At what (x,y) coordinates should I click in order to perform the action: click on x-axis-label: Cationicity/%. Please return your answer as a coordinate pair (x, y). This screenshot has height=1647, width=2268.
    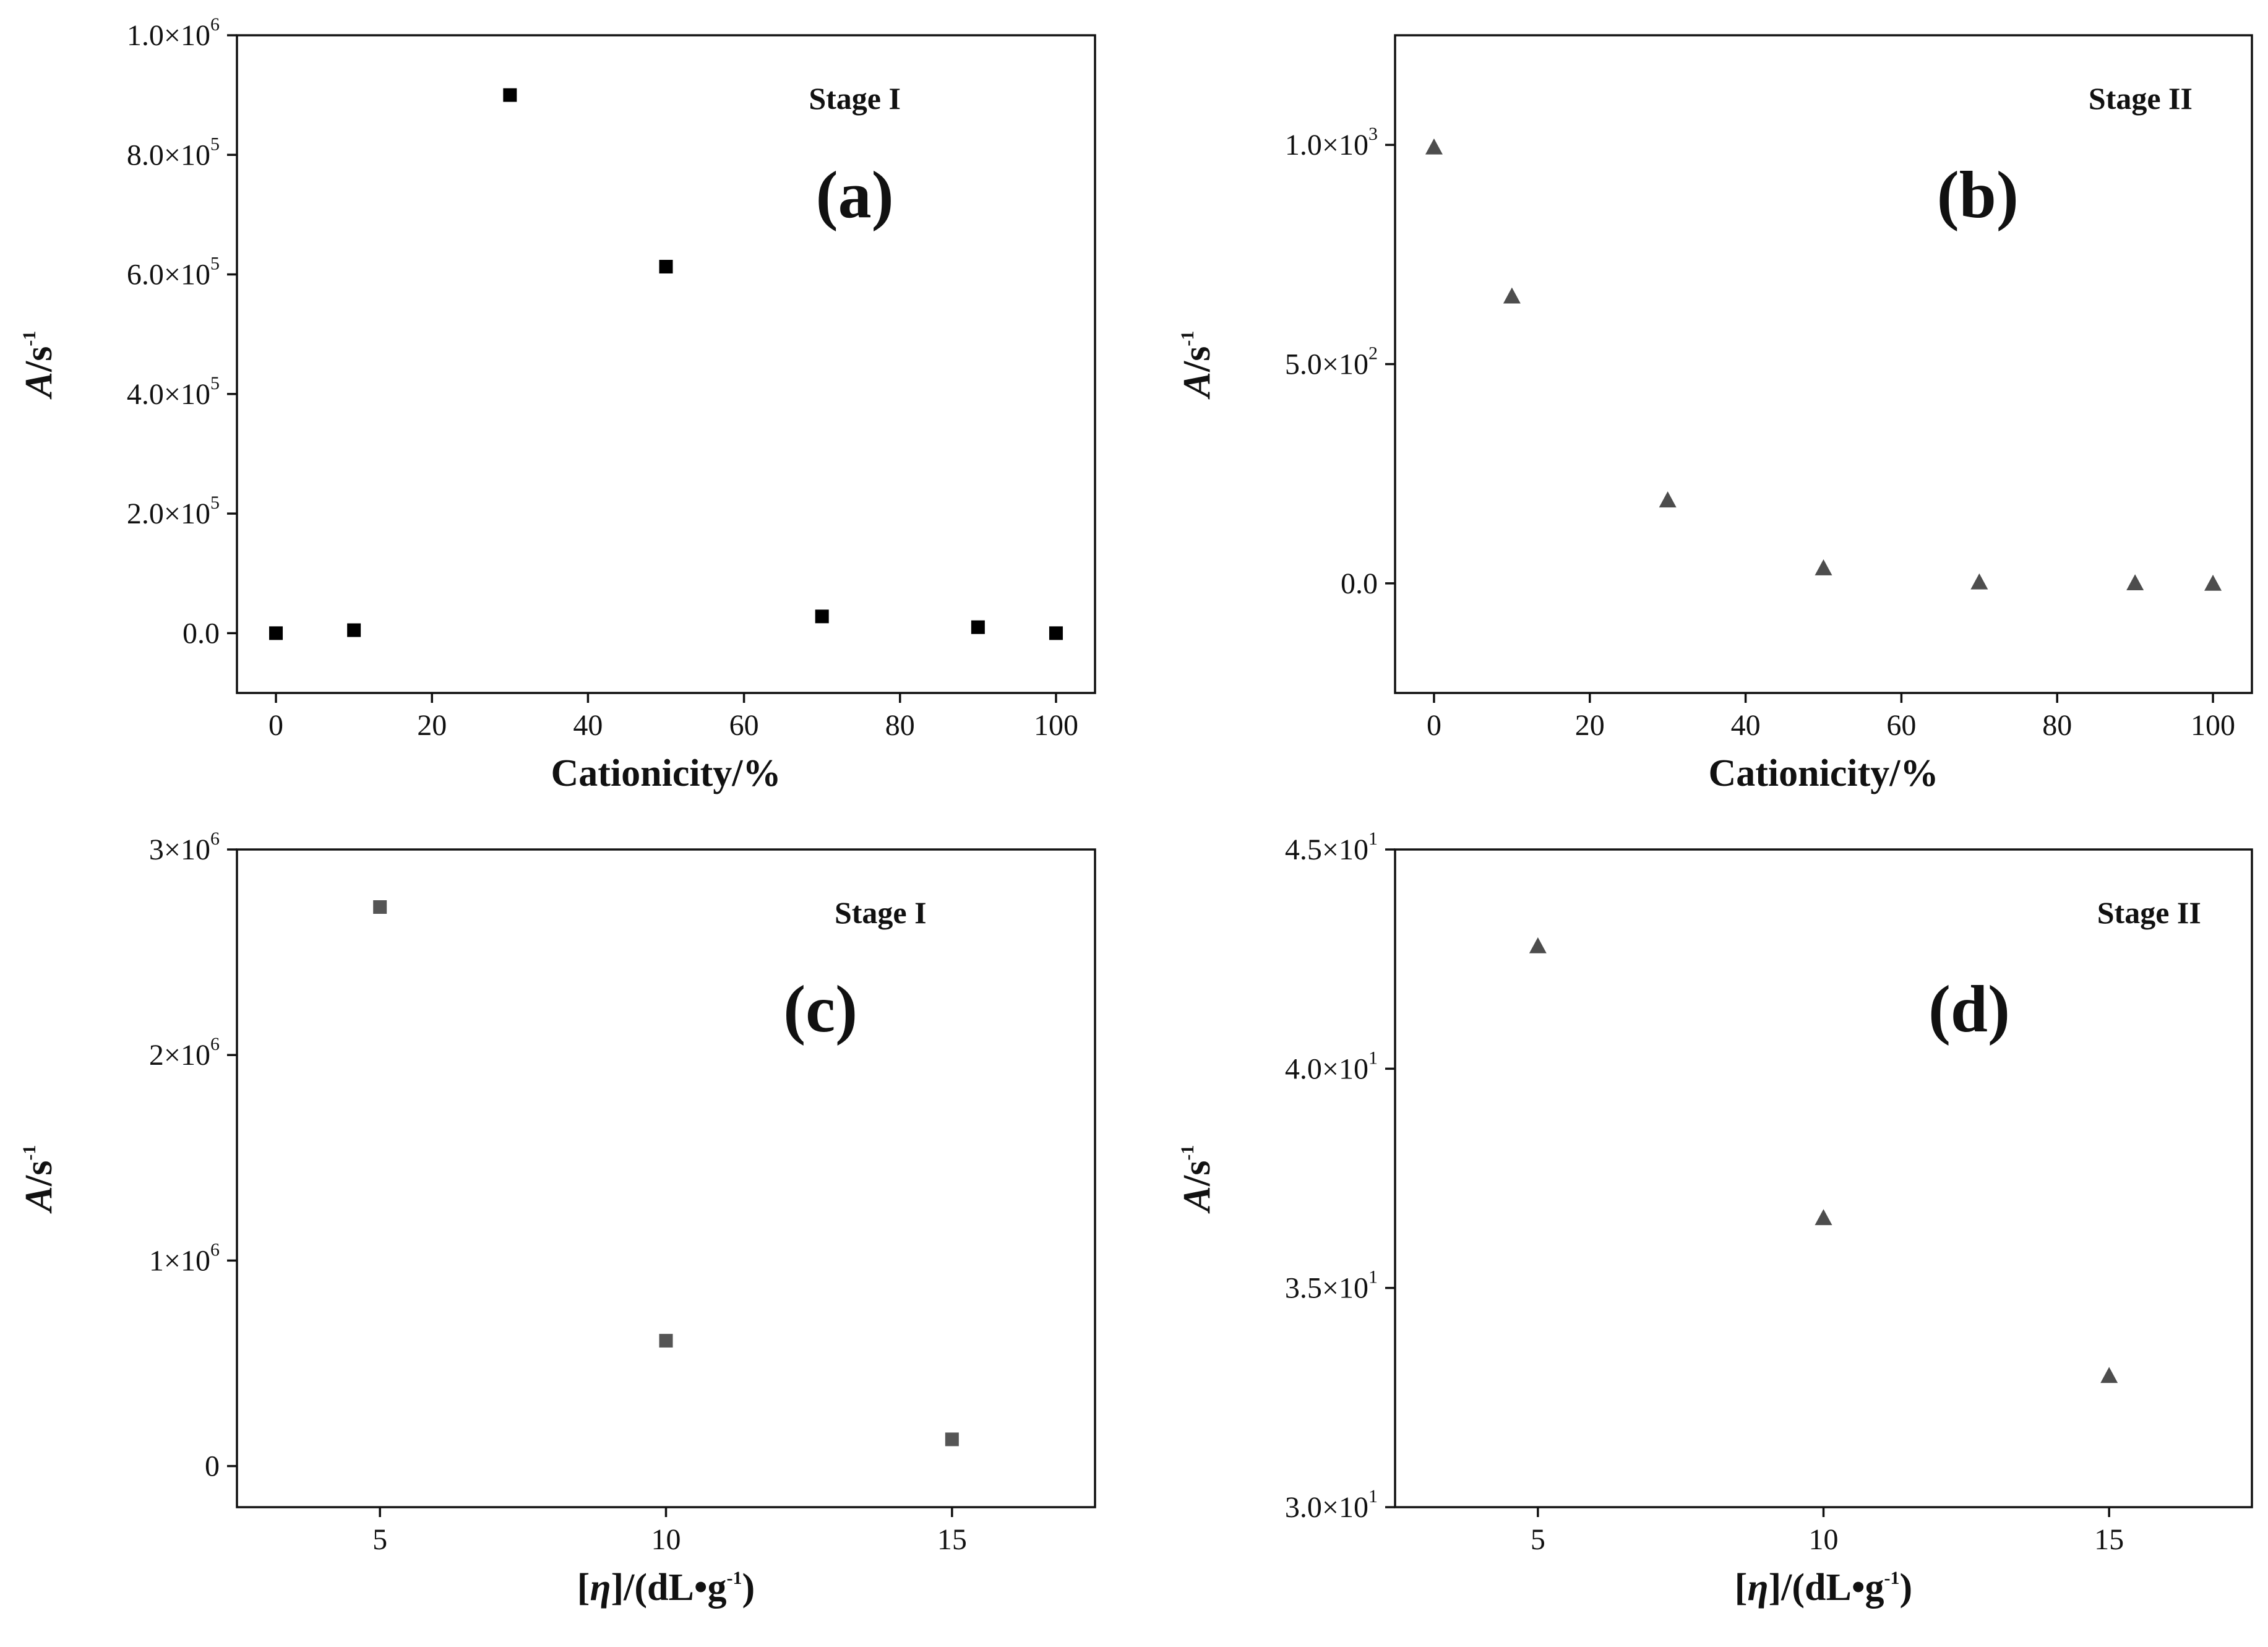
    Looking at the image, I should click on (666, 773).